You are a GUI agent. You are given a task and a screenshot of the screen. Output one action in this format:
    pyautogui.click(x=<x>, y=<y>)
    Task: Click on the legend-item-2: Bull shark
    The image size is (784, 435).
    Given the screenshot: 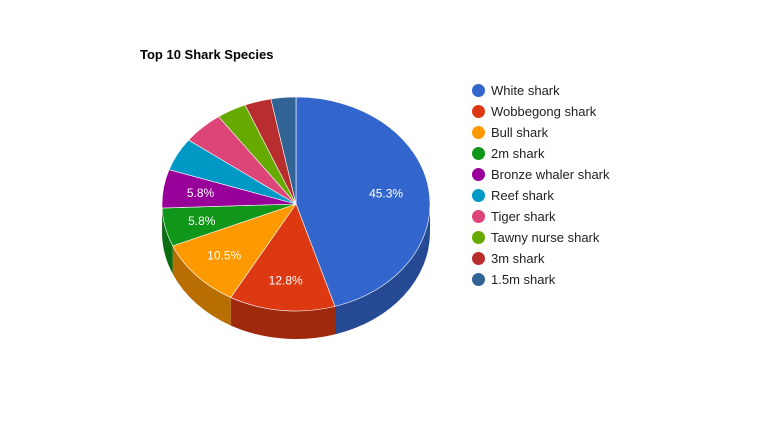 What is the action you would take?
    pyautogui.click(x=541, y=132)
    